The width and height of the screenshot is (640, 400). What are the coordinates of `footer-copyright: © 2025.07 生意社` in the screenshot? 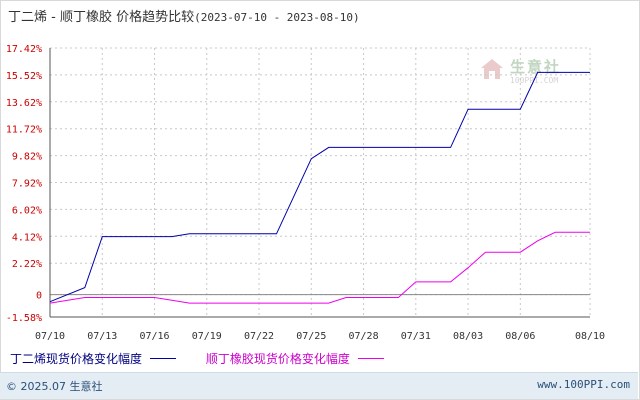 It's located at (54, 386).